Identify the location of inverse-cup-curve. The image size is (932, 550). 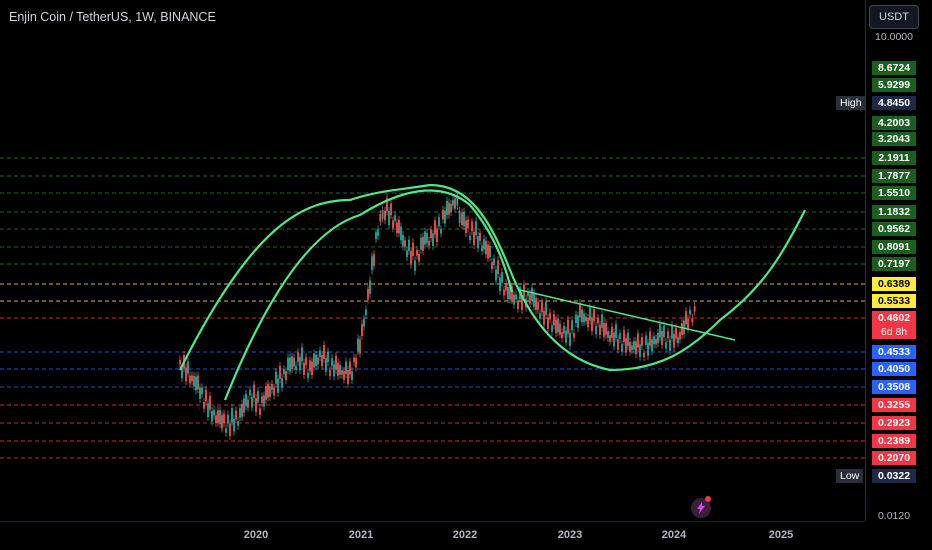
(368, 295).